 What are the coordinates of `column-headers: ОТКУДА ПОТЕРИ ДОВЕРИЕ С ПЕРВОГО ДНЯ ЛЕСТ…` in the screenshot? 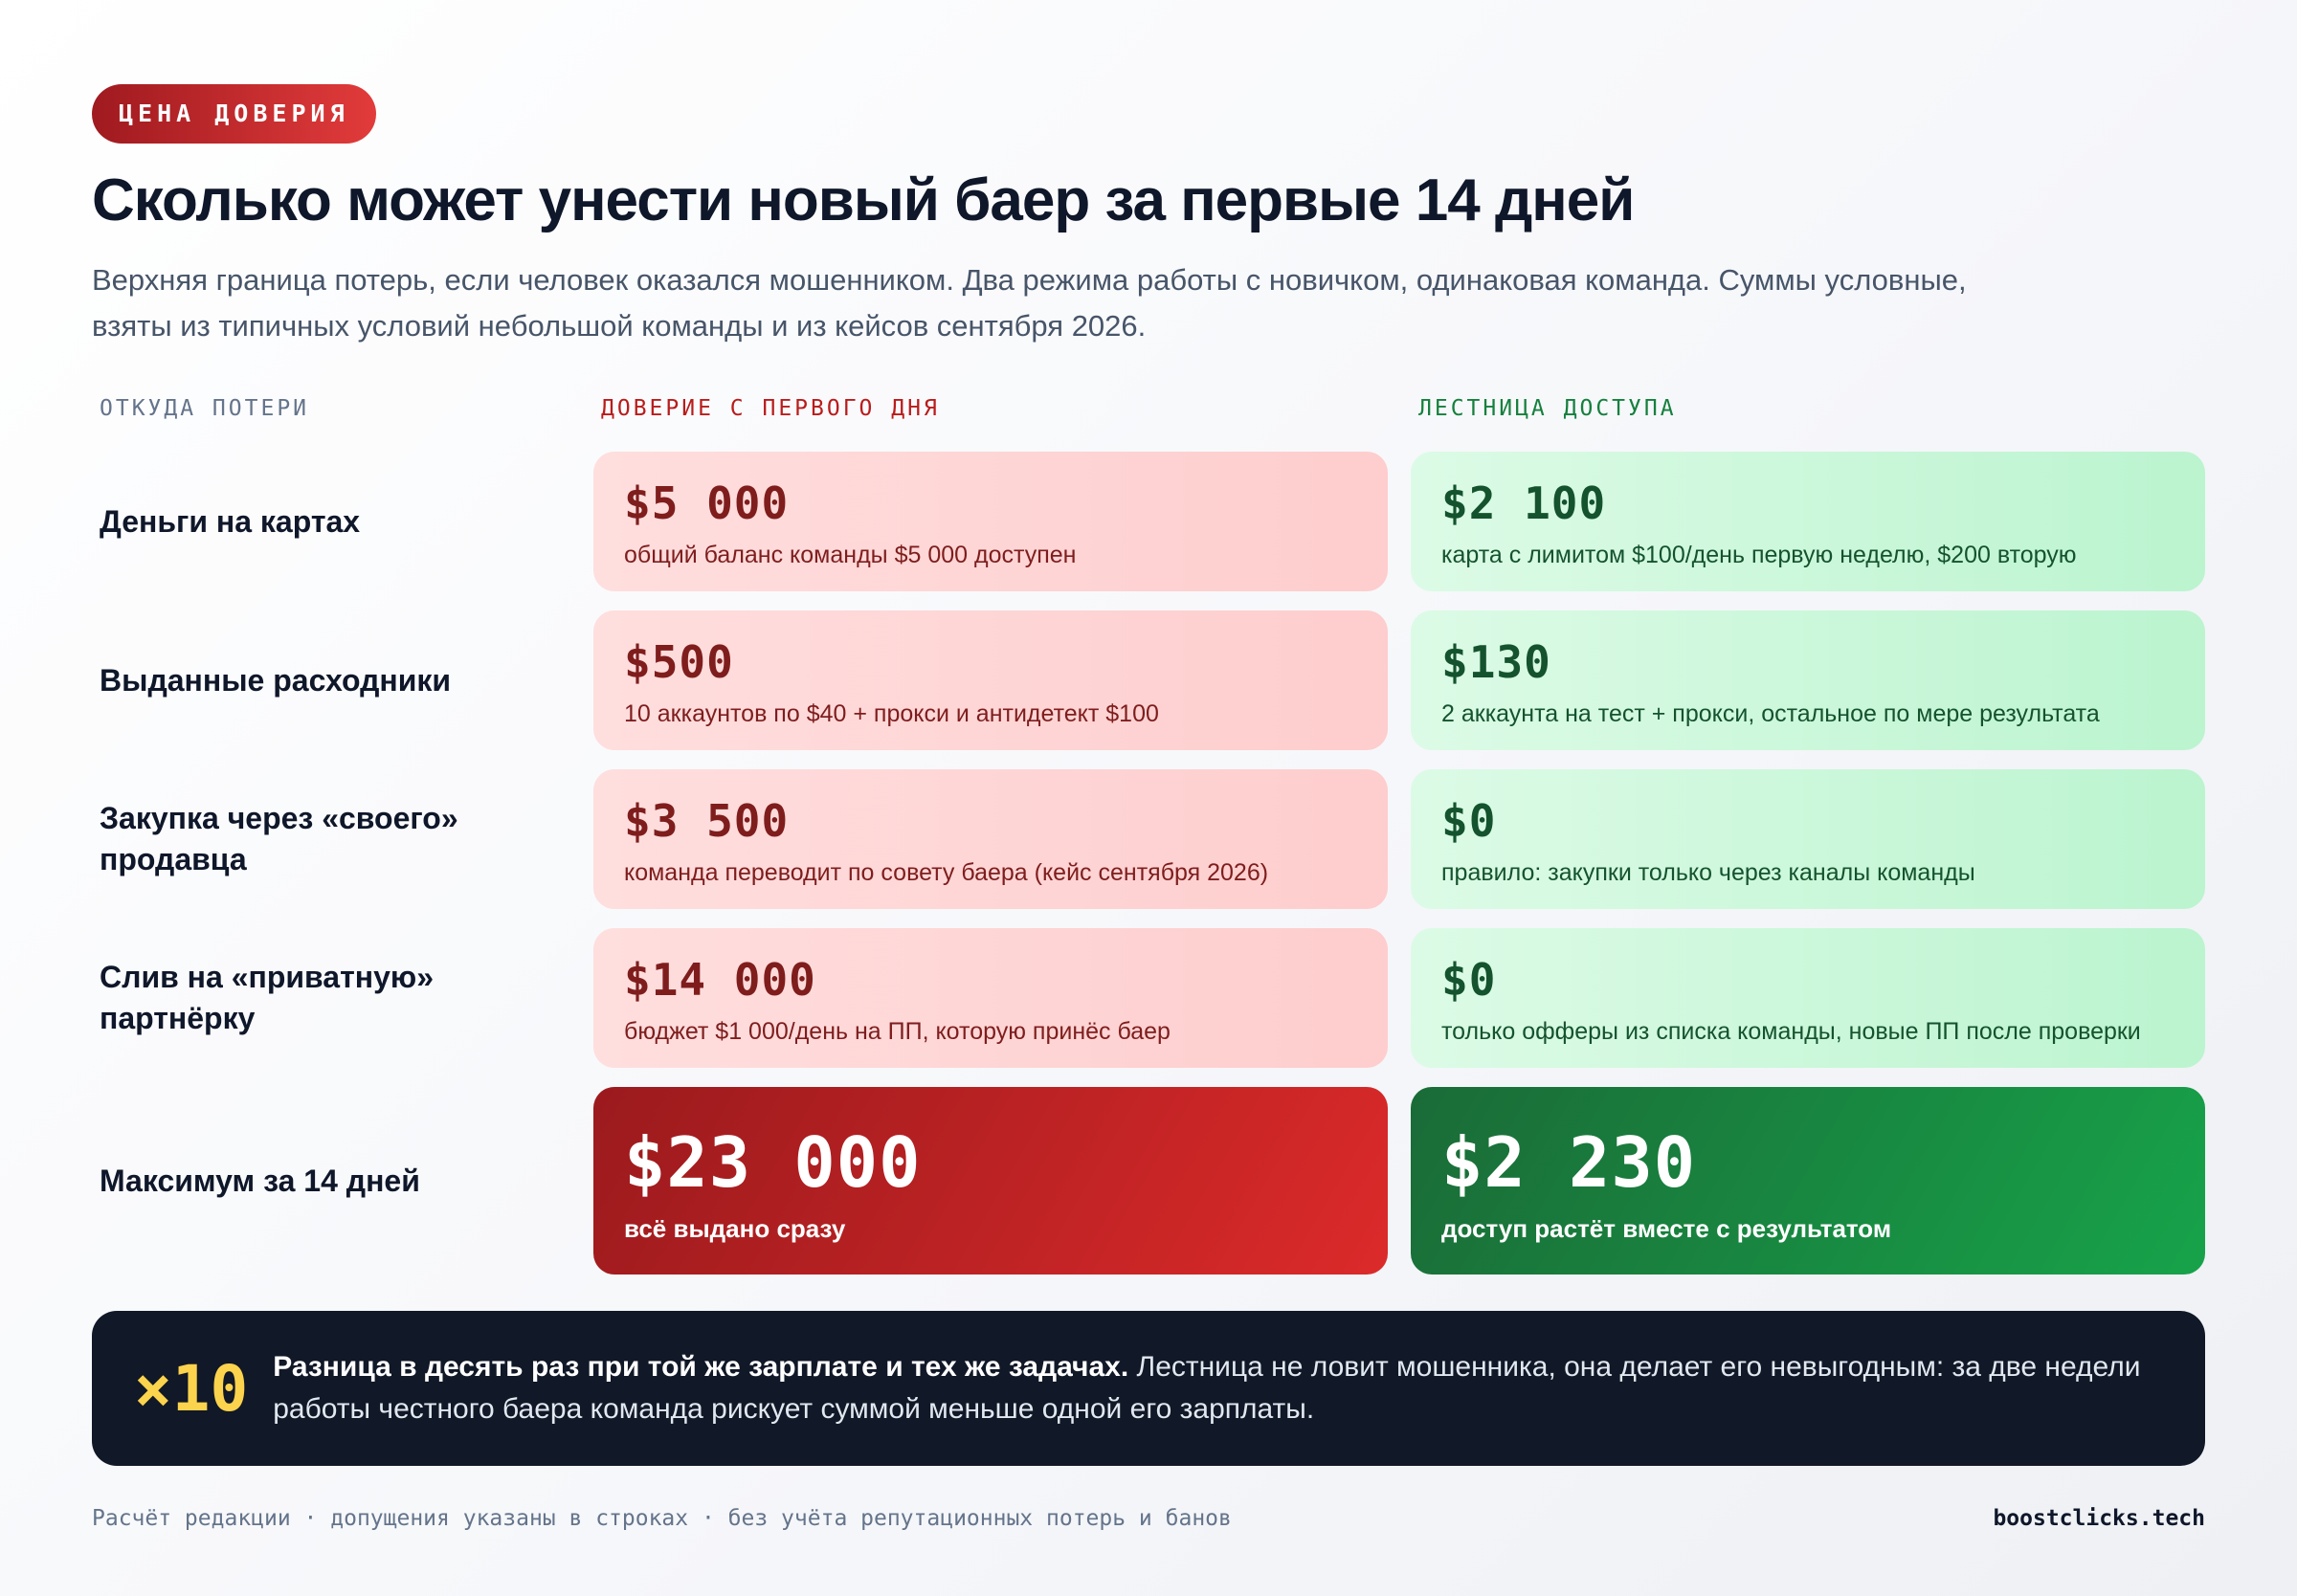 It's located at (1148, 411).